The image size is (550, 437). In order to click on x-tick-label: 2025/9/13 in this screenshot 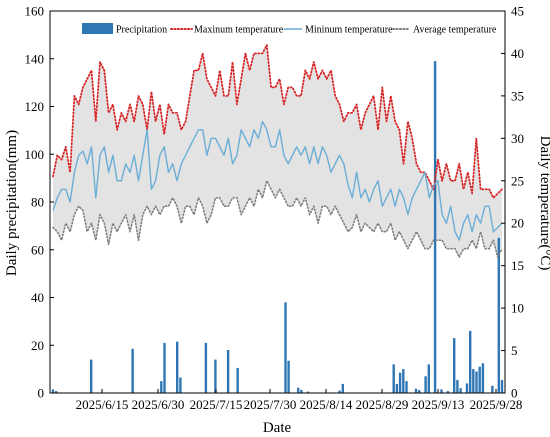, I will do `click(438, 404)`.